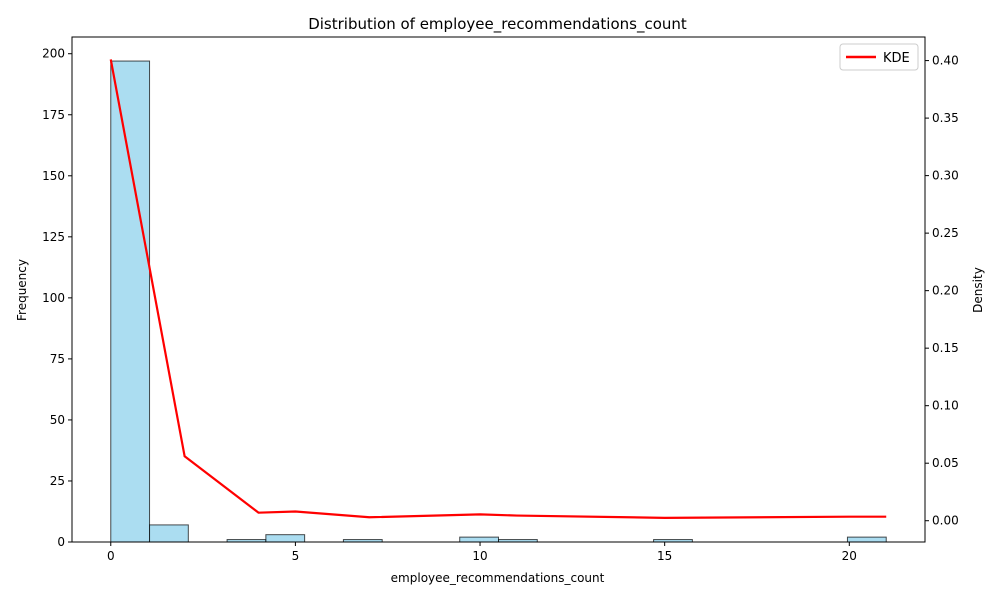  I want to click on y-tick-label: 200, so click(53, 54).